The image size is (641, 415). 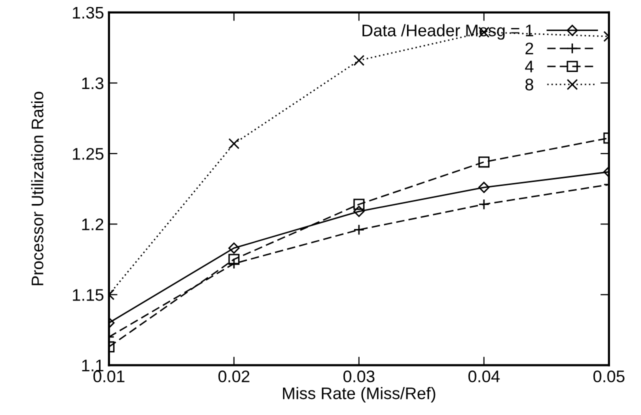 What do you see at coordinates (234, 376) in the screenshot?
I see `x-tick-label: 0.02` at bounding box center [234, 376].